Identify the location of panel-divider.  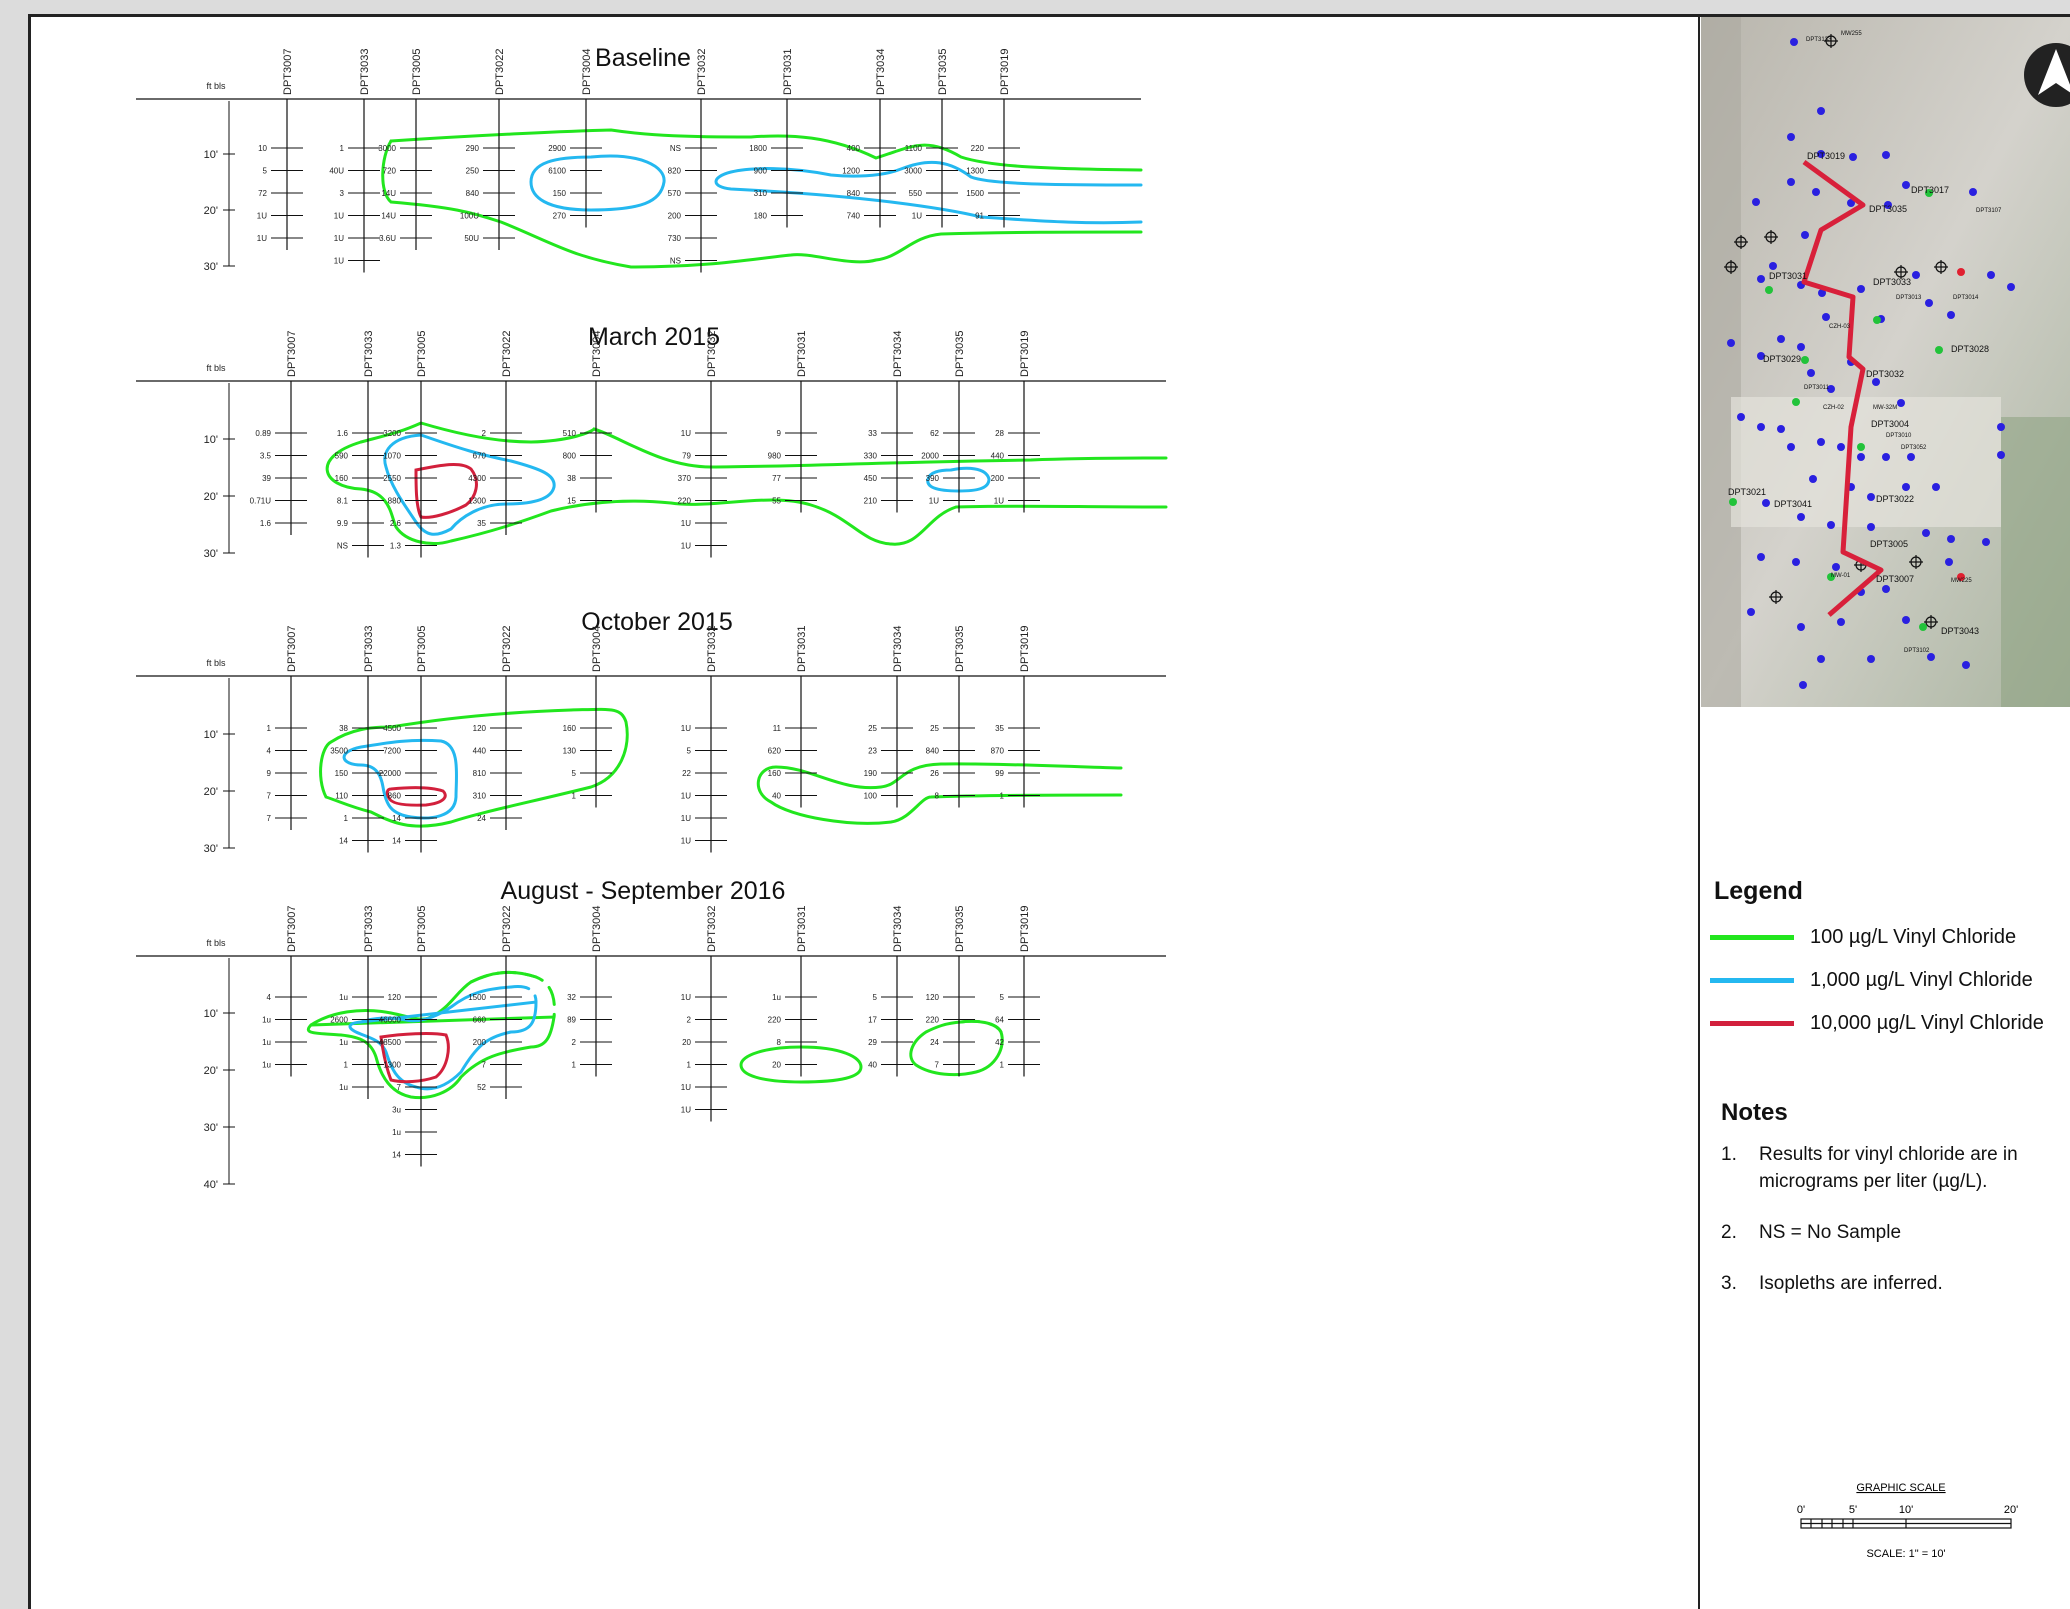
(1699, 813).